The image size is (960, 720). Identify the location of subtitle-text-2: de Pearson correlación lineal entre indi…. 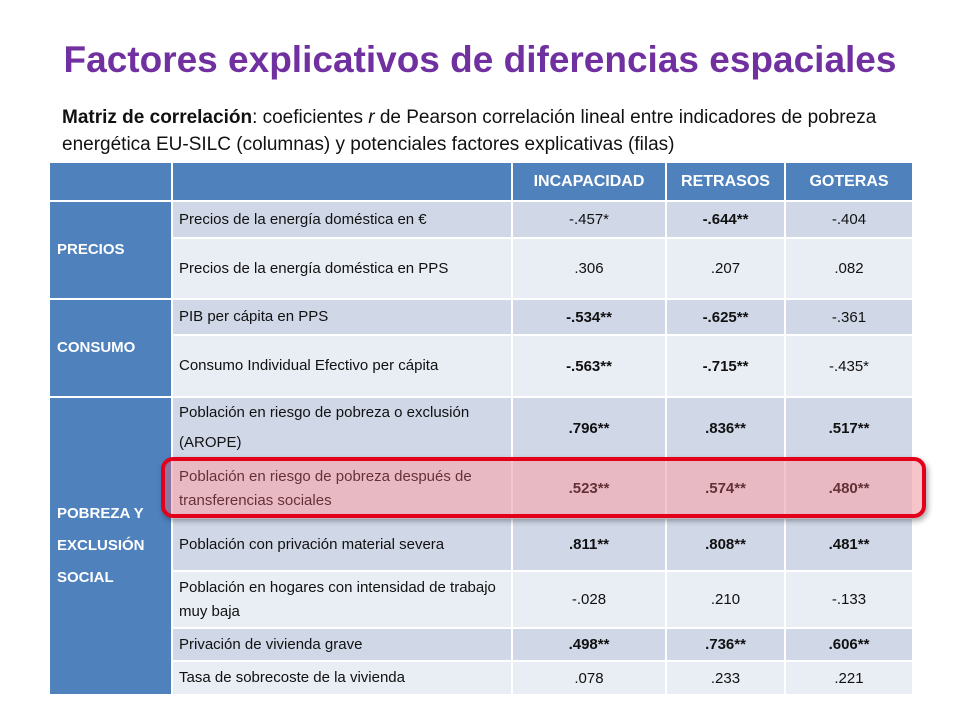
(469, 131).